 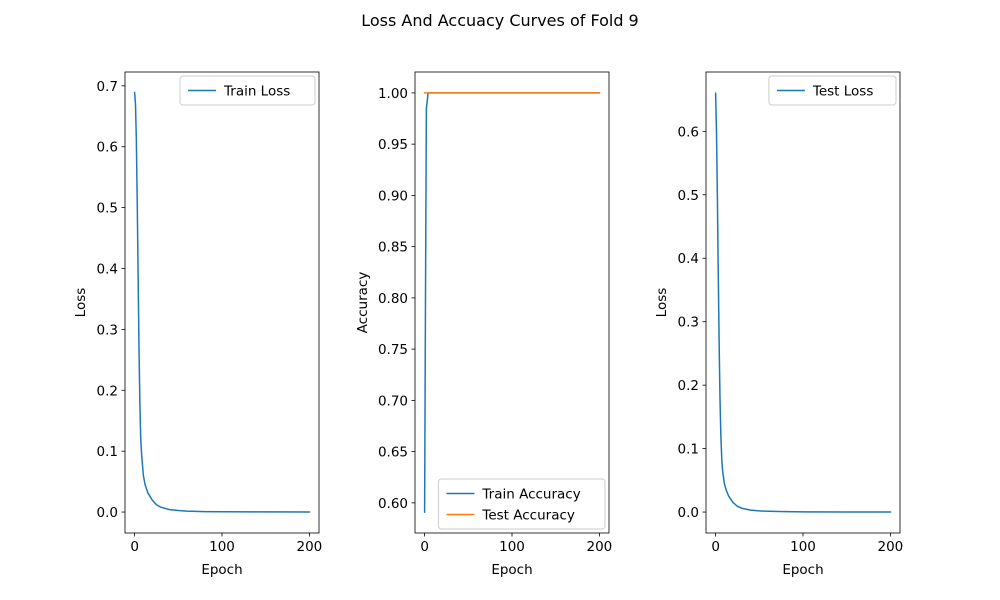 What do you see at coordinates (843, 92) in the screenshot?
I see `legend-label: Test Loss` at bounding box center [843, 92].